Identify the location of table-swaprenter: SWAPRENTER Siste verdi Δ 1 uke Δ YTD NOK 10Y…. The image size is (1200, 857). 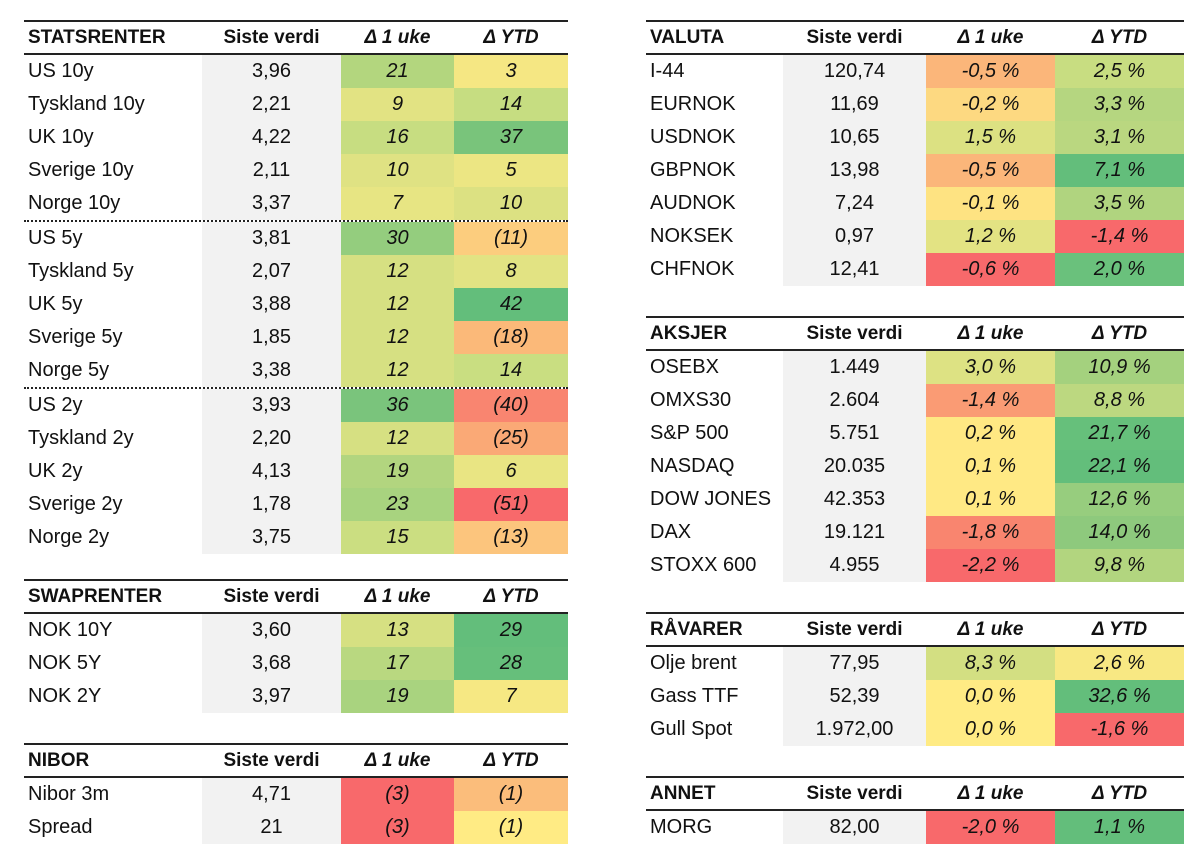
(296, 646).